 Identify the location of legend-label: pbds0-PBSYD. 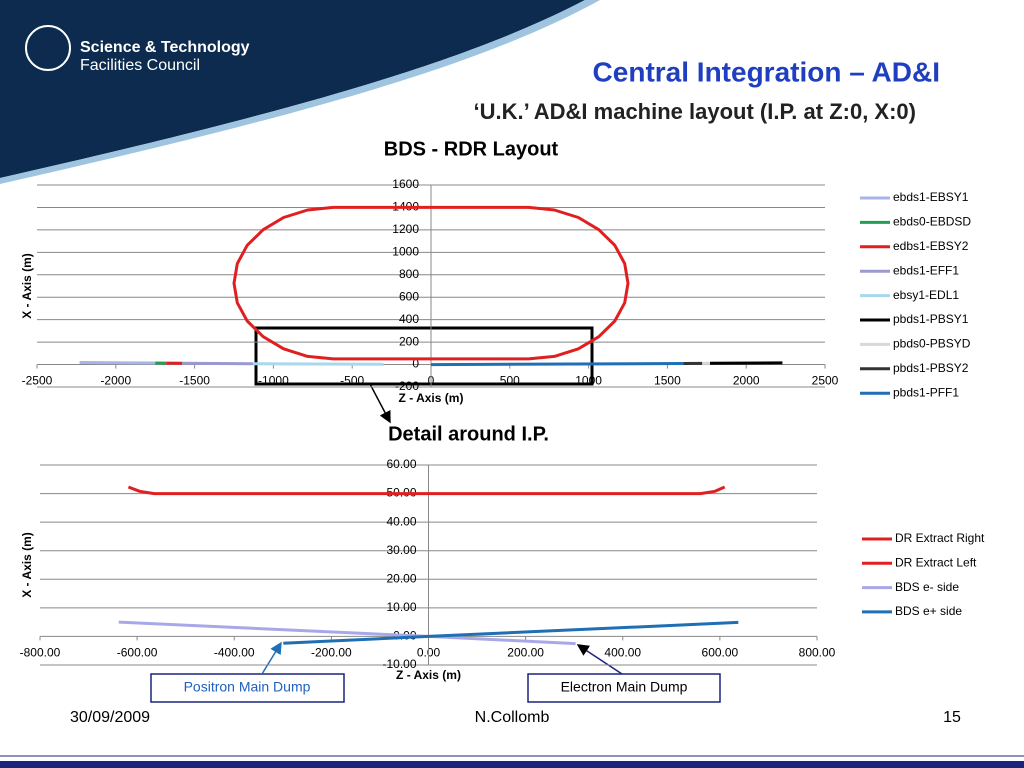
(932, 344).